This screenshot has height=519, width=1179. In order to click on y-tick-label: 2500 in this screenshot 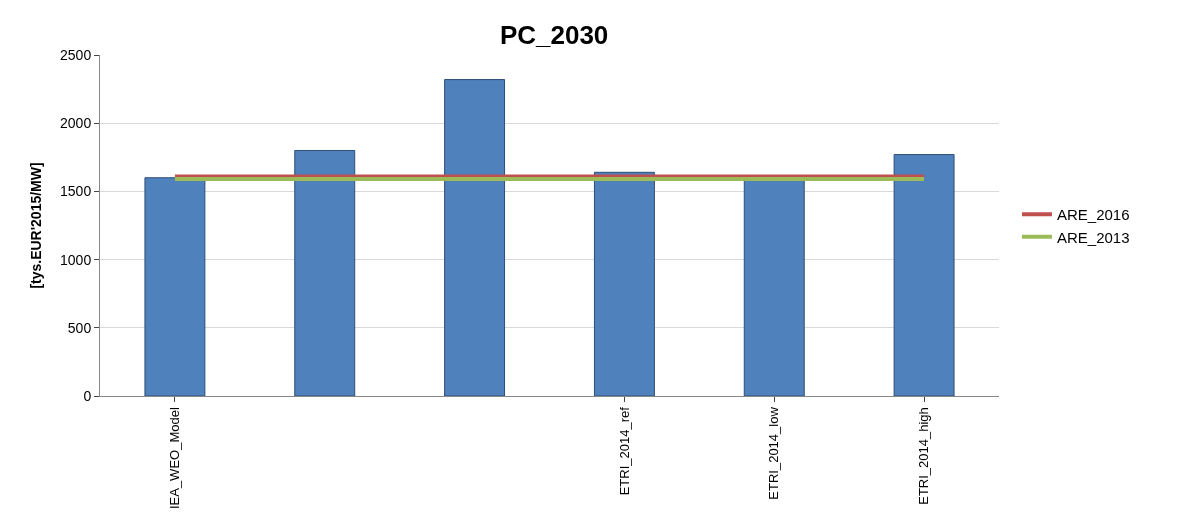, I will do `click(76, 54)`.